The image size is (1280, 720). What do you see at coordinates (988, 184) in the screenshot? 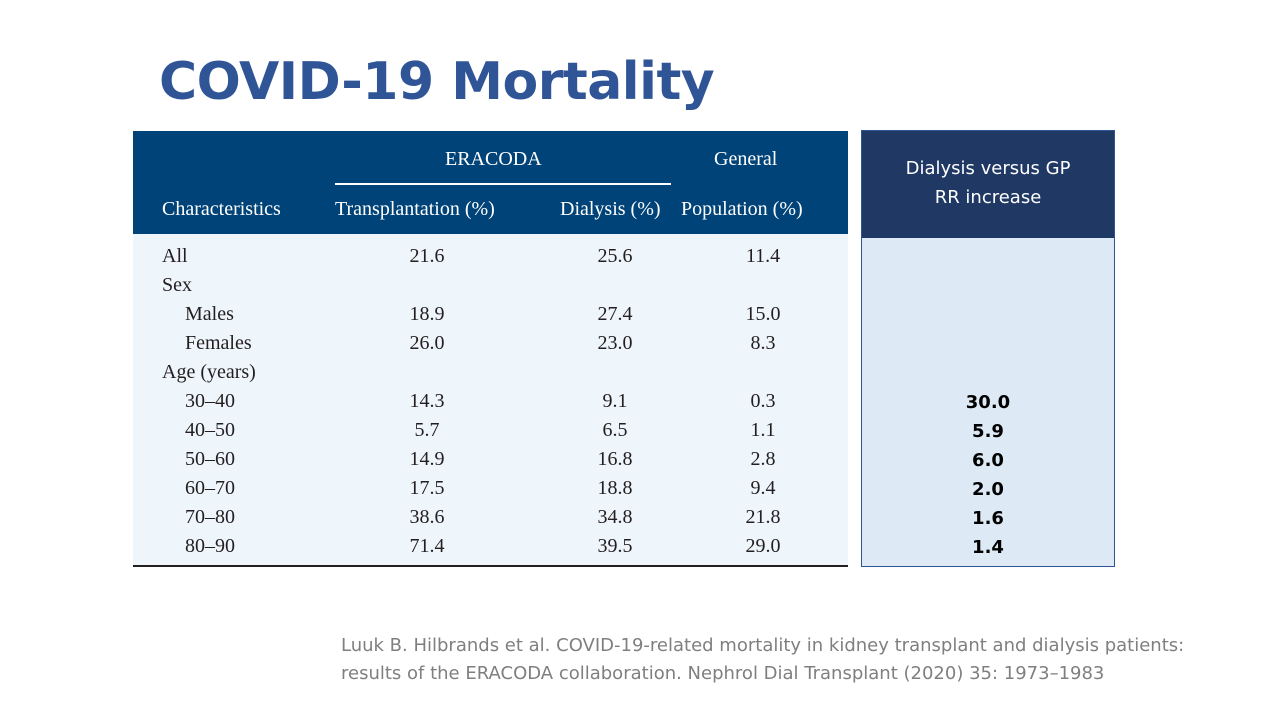
I see `rr-panel-header: Dialysis versus GP RR increase` at bounding box center [988, 184].